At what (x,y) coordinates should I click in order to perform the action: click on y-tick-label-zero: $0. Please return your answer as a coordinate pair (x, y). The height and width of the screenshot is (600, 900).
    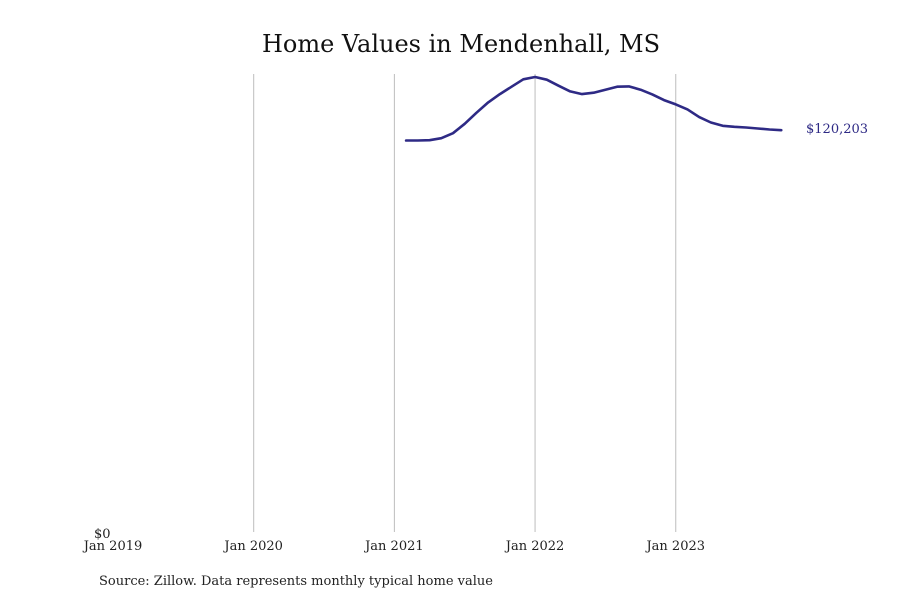
    Looking at the image, I should click on (102, 534).